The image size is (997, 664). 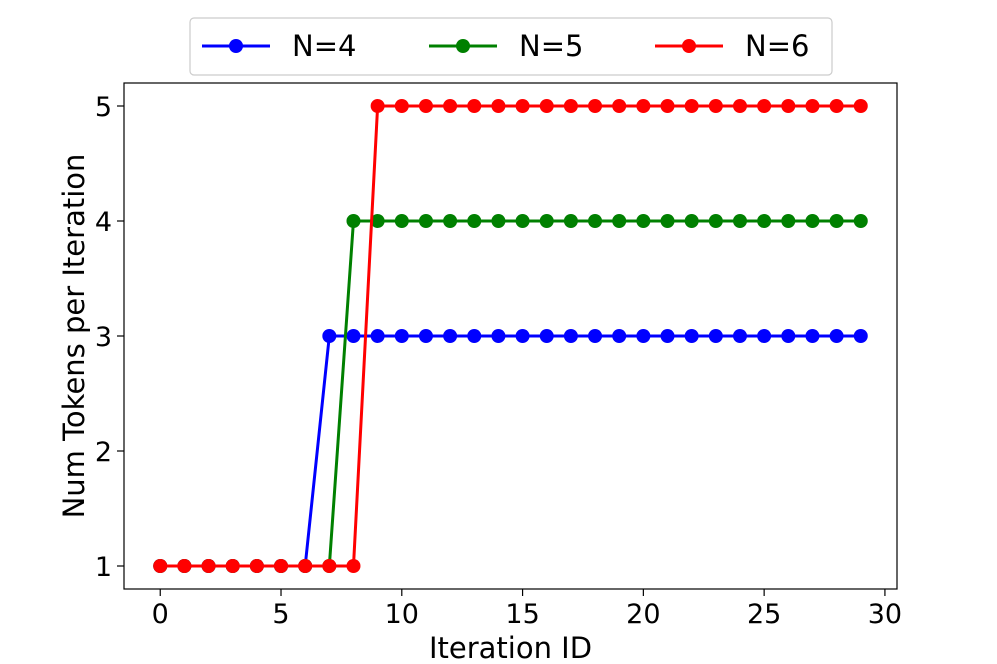 I want to click on y-tick-label: 3, so click(x=103, y=337).